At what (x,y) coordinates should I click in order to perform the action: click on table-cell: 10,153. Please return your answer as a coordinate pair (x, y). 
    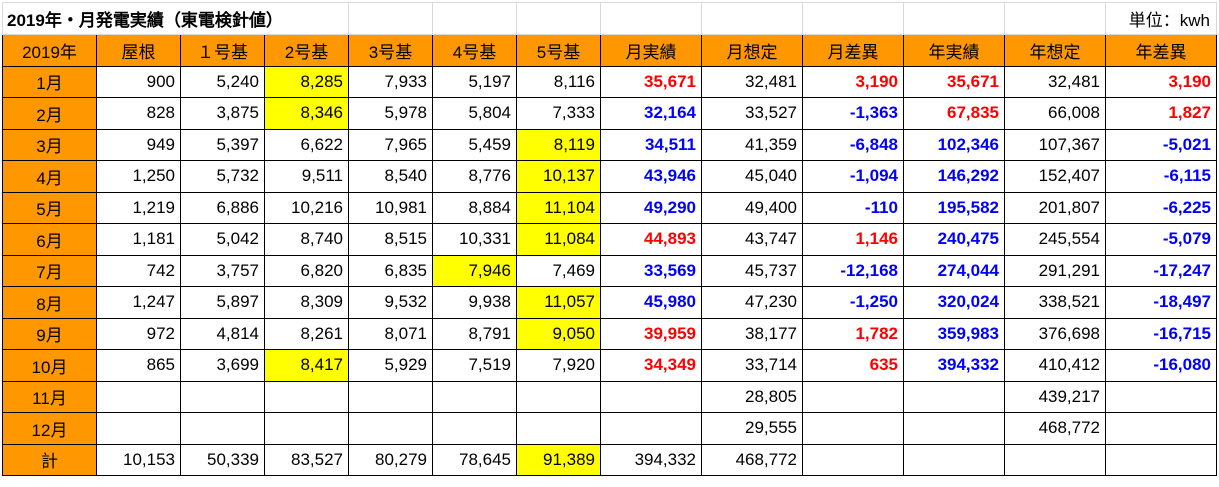
    Looking at the image, I should click on (138, 459).